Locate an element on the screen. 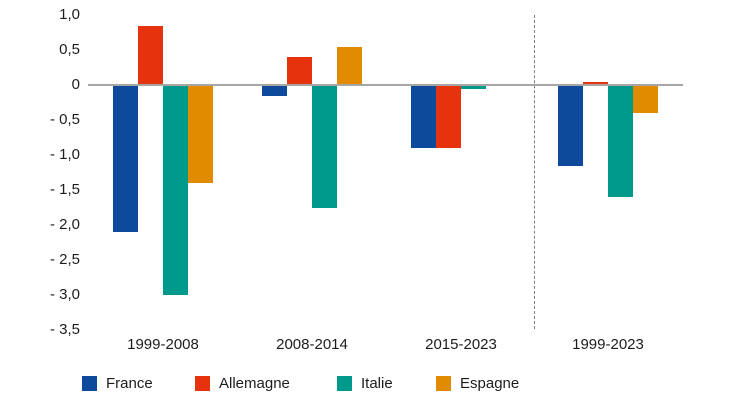 The image size is (730, 410). bar-italie-2008-2014 is located at coordinates (324, 146).